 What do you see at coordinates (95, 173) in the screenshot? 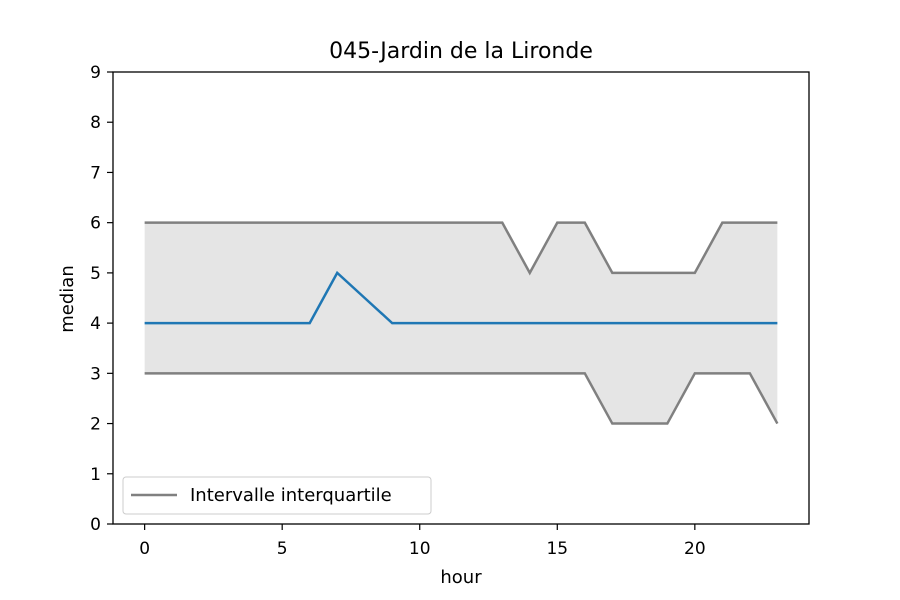
I see `y-tick-label: 7` at bounding box center [95, 173].